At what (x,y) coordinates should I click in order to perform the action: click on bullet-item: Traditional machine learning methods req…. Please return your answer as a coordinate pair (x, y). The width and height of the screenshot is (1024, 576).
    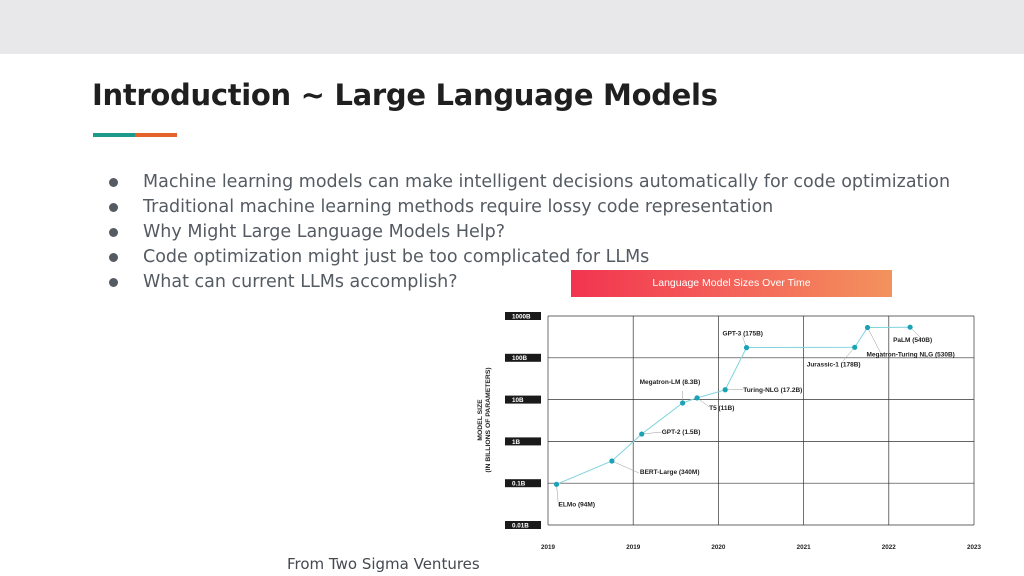
    Looking at the image, I should click on (529, 207).